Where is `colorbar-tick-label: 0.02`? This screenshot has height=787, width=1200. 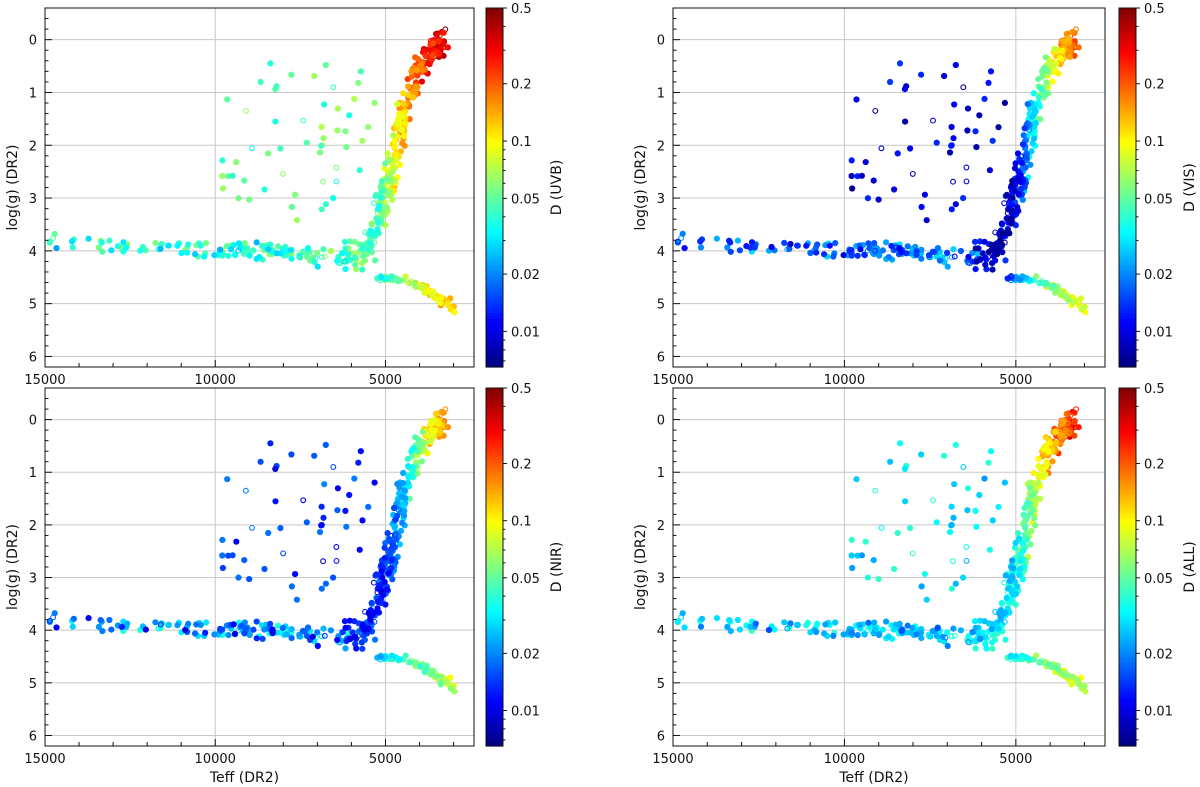
colorbar-tick-label: 0.02 is located at coordinates (1158, 275).